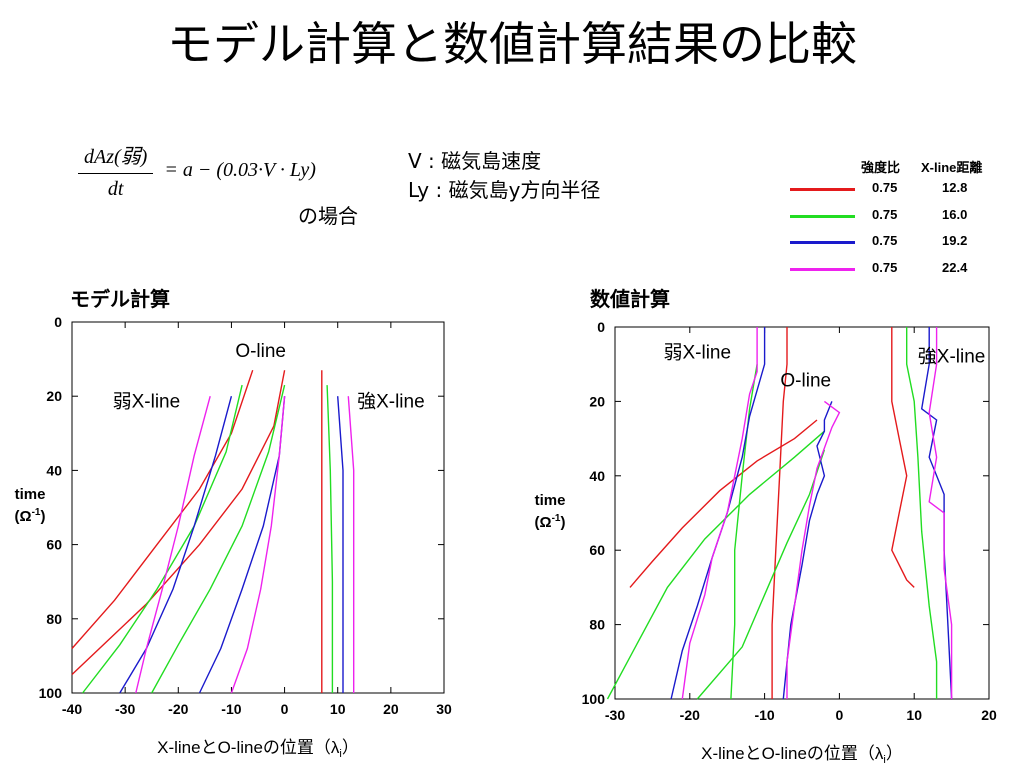 The height and width of the screenshot is (768, 1024). What do you see at coordinates (444, 709) in the screenshot?
I see `x-tick-label: 30` at bounding box center [444, 709].